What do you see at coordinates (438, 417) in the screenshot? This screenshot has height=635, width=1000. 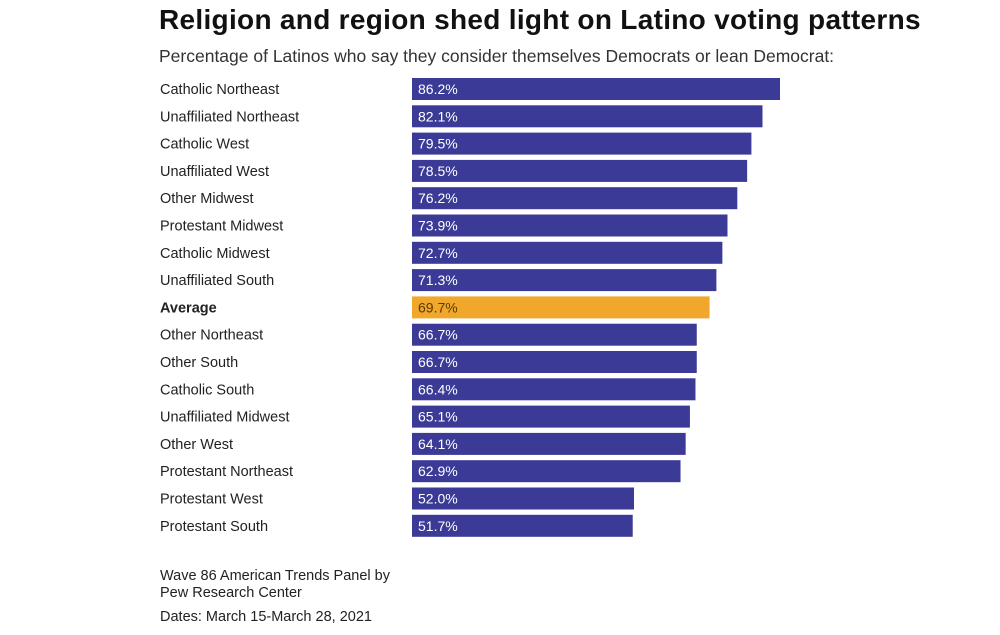 I see `value-label: 65.1%` at bounding box center [438, 417].